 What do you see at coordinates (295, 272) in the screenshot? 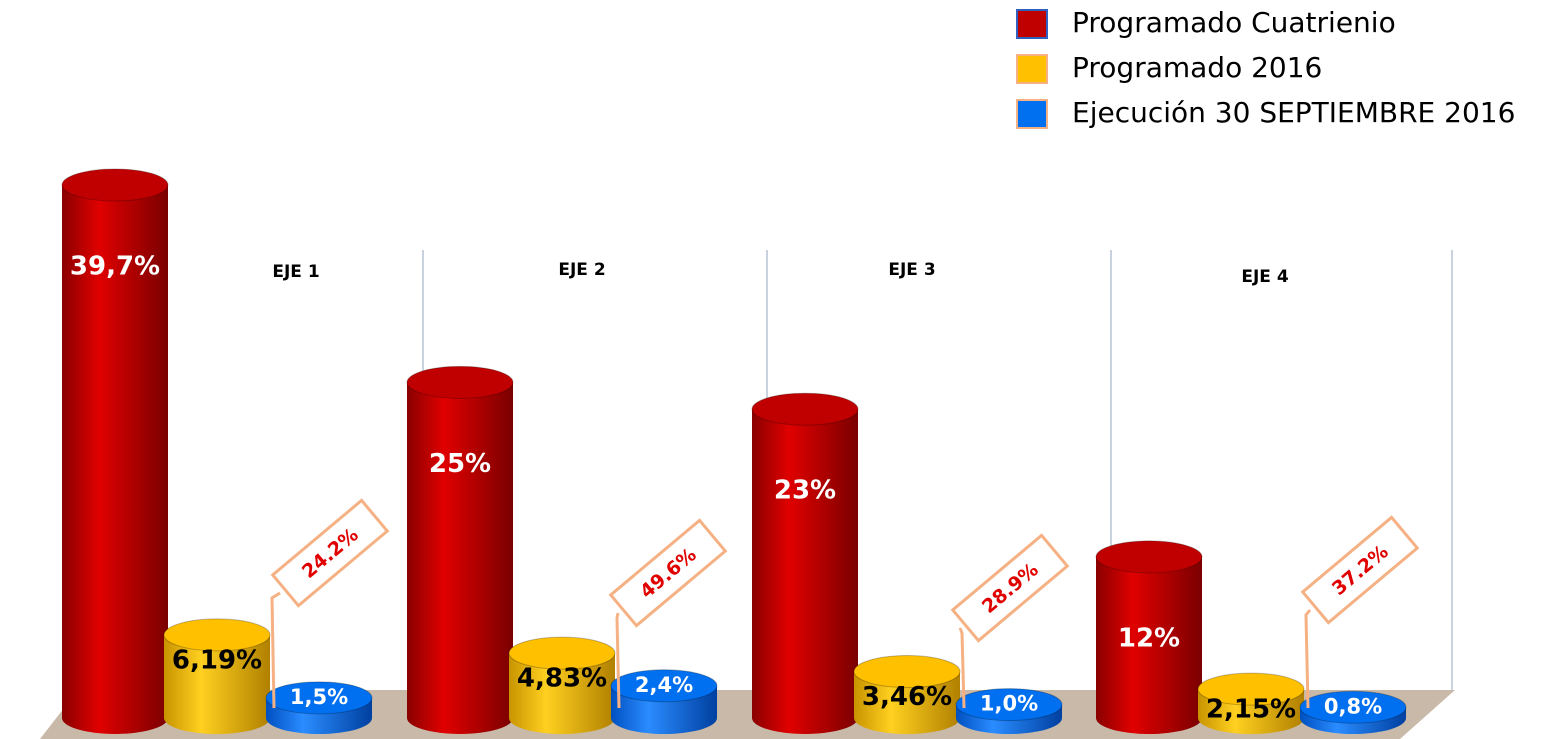
I see `category-label: EJE 1` at bounding box center [295, 272].